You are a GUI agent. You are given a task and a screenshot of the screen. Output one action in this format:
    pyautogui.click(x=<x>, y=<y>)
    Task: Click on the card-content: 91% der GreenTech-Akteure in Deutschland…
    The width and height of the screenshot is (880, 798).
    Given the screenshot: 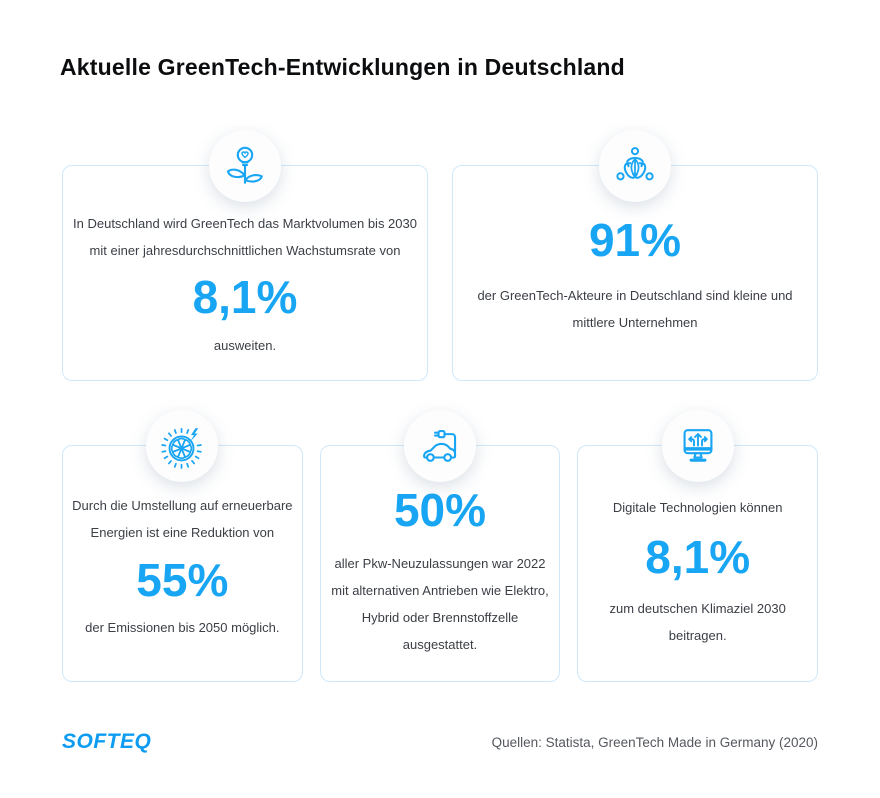 What is the action you would take?
    pyautogui.click(x=635, y=273)
    